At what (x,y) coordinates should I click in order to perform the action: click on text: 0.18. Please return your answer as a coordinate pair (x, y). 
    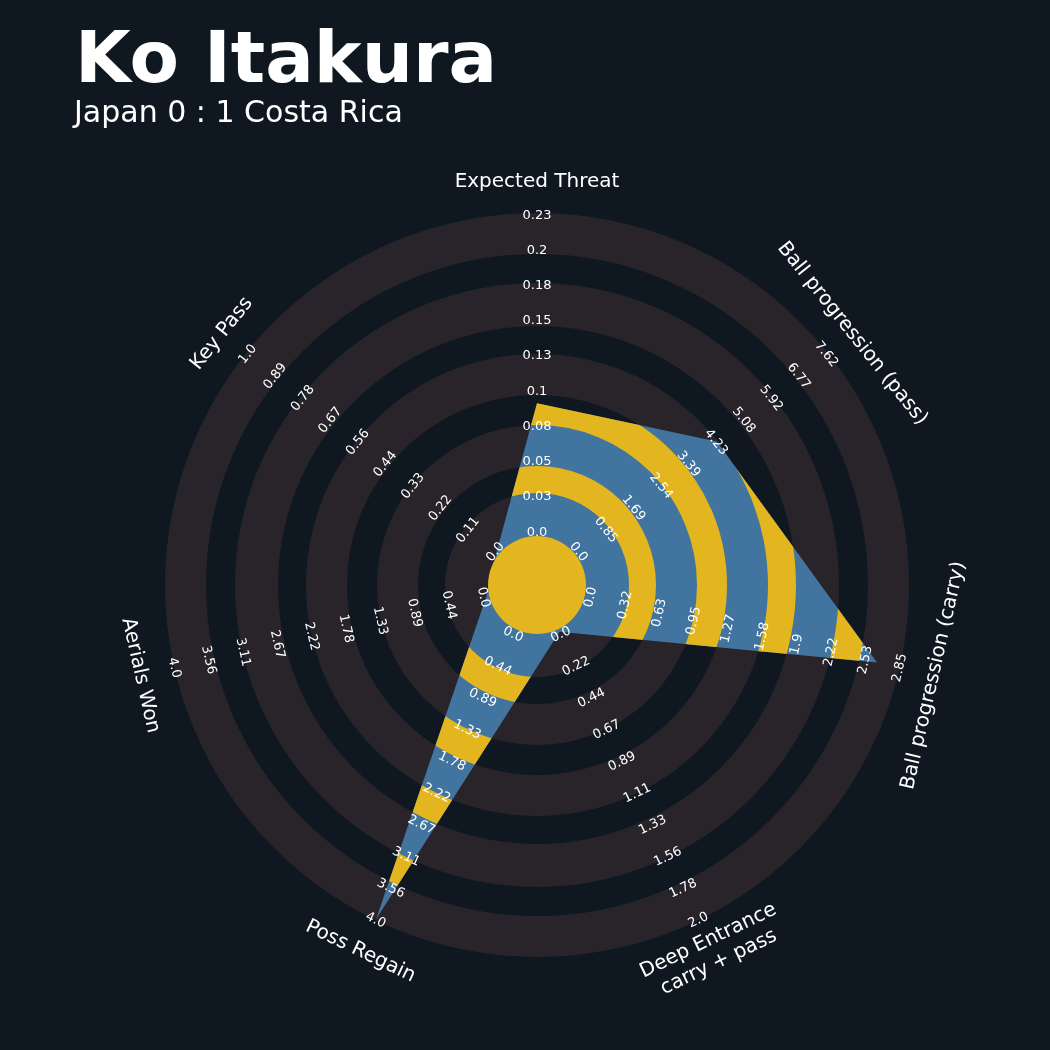
    Looking at the image, I should click on (537, 284).